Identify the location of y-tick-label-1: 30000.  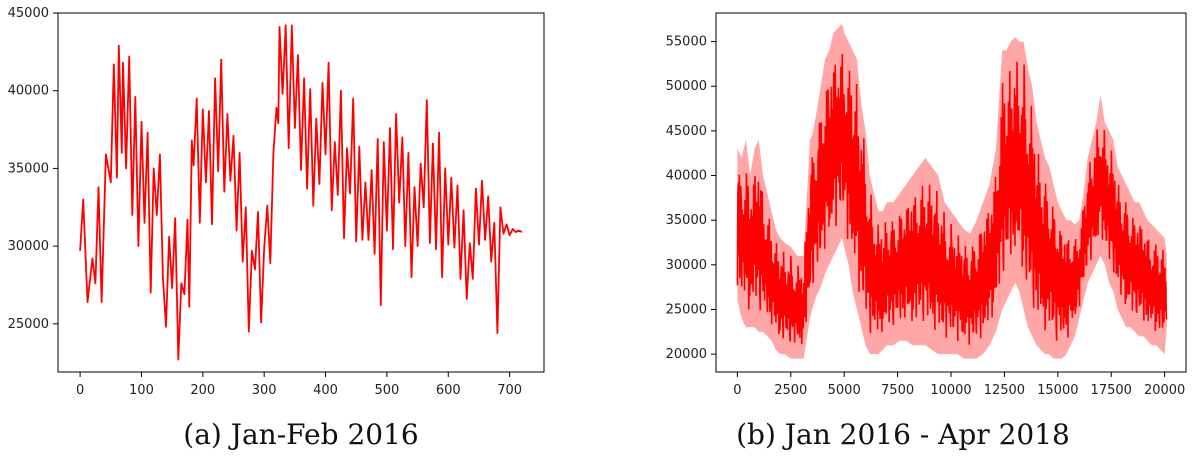
(686, 265).